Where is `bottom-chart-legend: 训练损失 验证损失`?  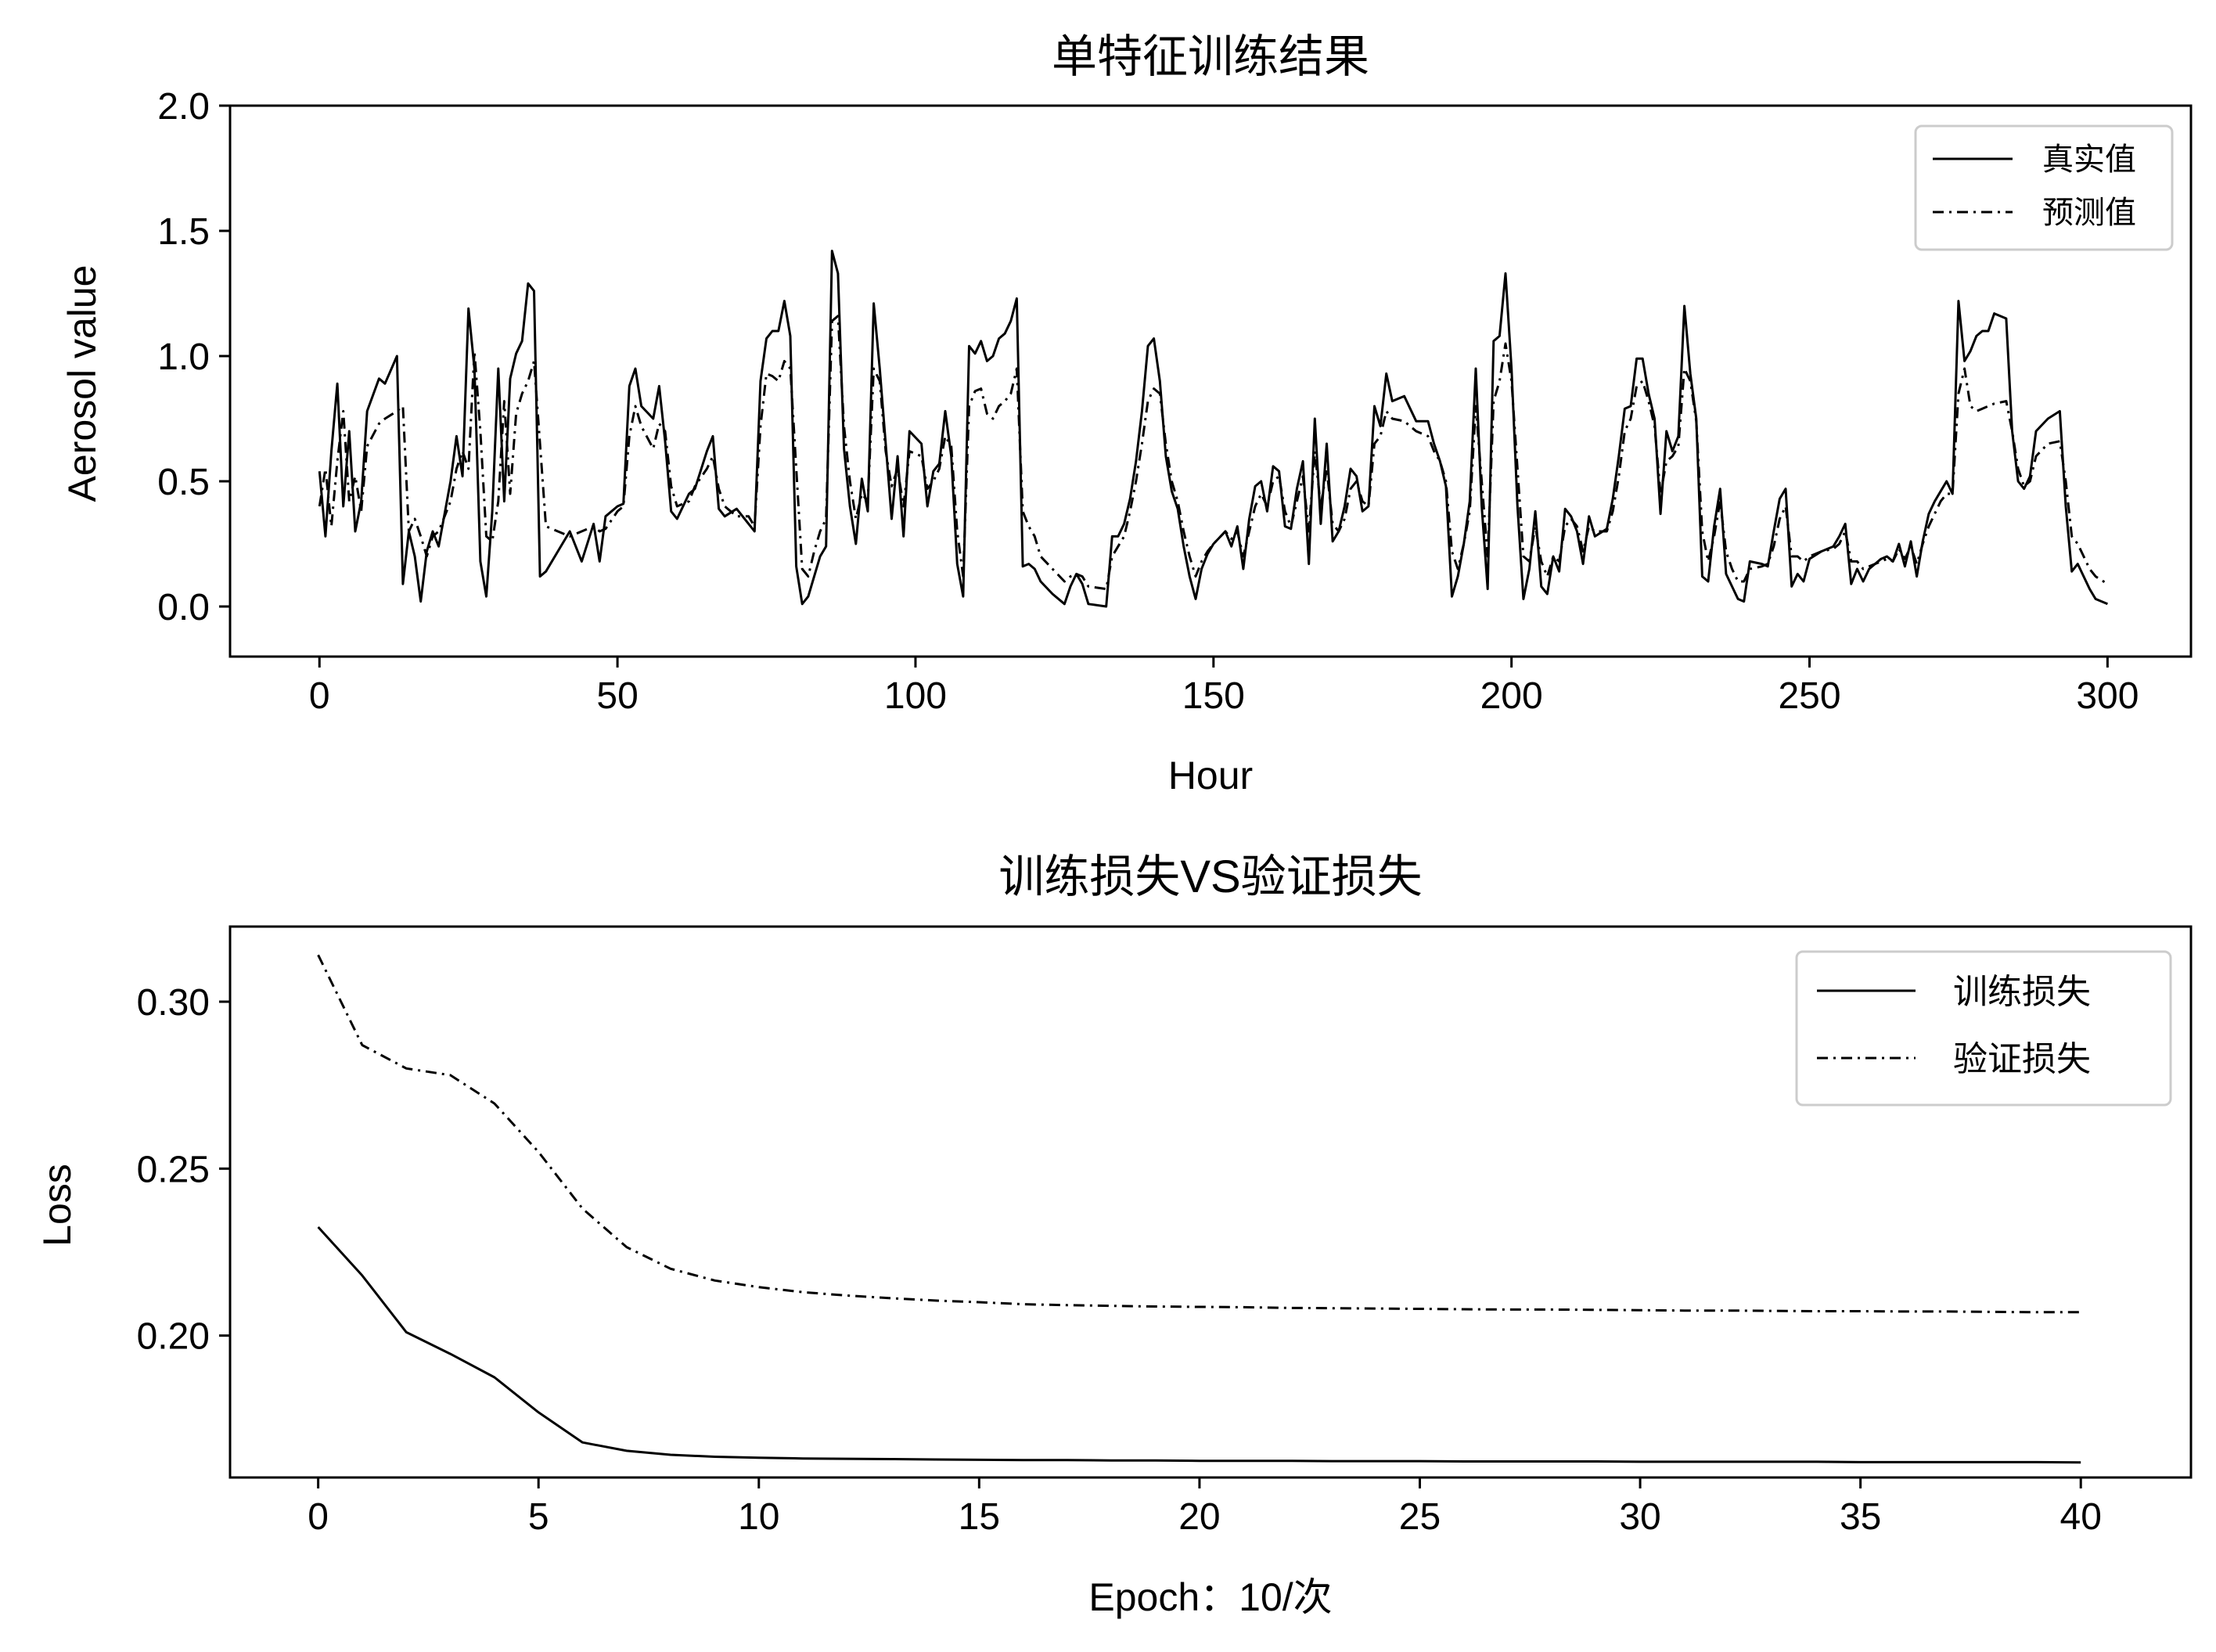
bottom-chart-legend: 训练损失 验证损失 is located at coordinates (1983, 1028).